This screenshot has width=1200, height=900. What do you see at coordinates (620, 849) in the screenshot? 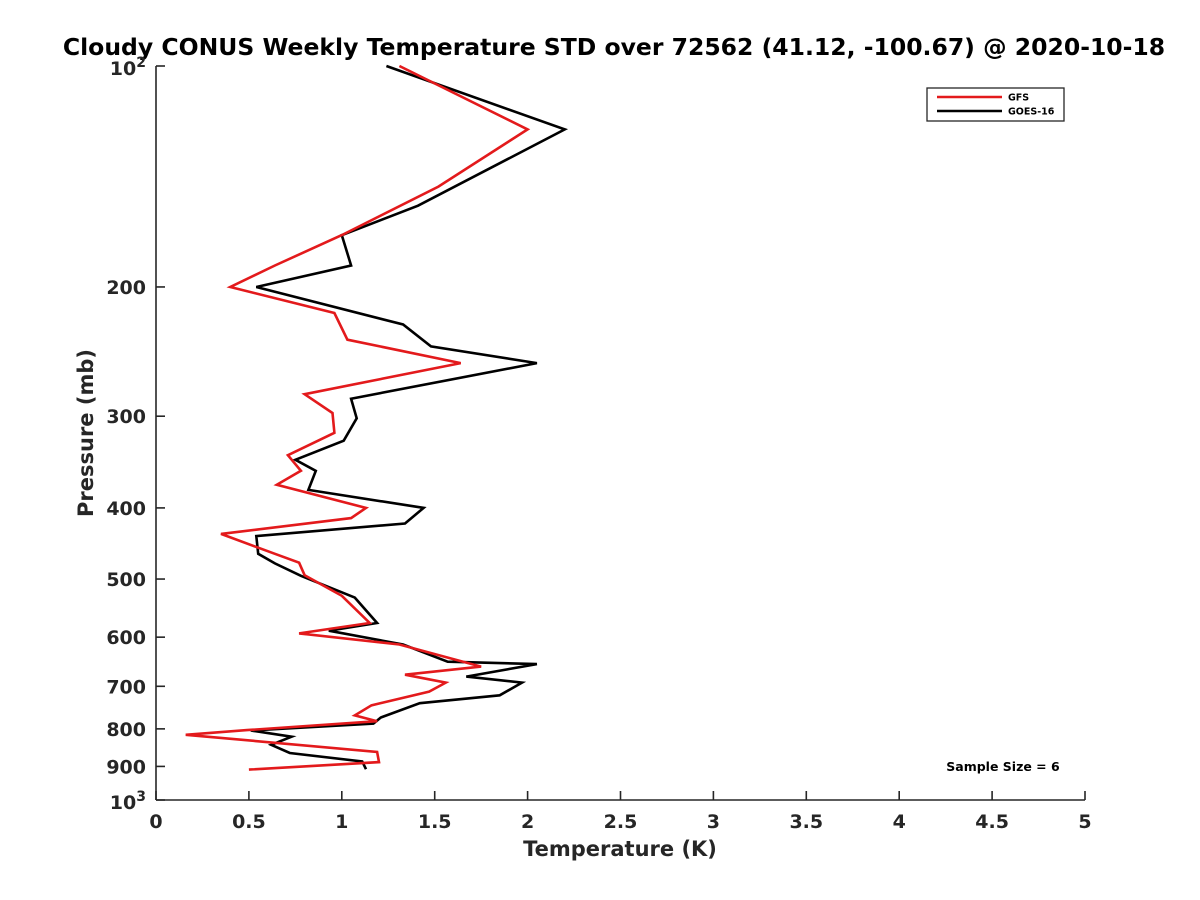
I see `x-axis-label: Temperature (K)` at bounding box center [620, 849].